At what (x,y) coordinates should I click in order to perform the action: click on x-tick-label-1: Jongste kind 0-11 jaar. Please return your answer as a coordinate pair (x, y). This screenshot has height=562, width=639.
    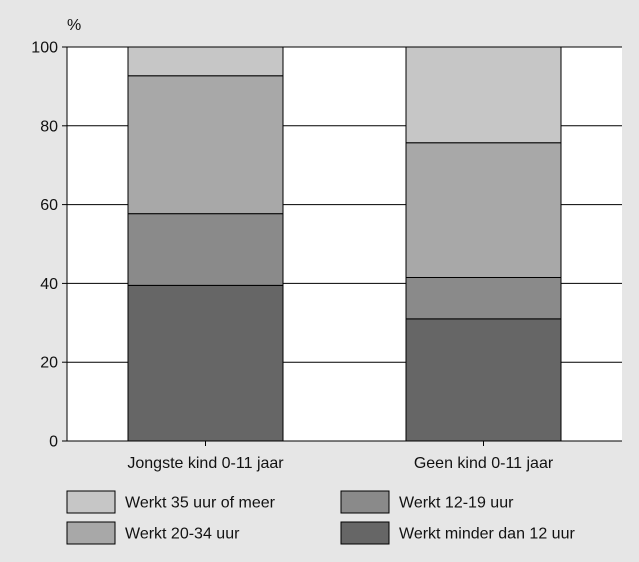
    Looking at the image, I should click on (205, 463).